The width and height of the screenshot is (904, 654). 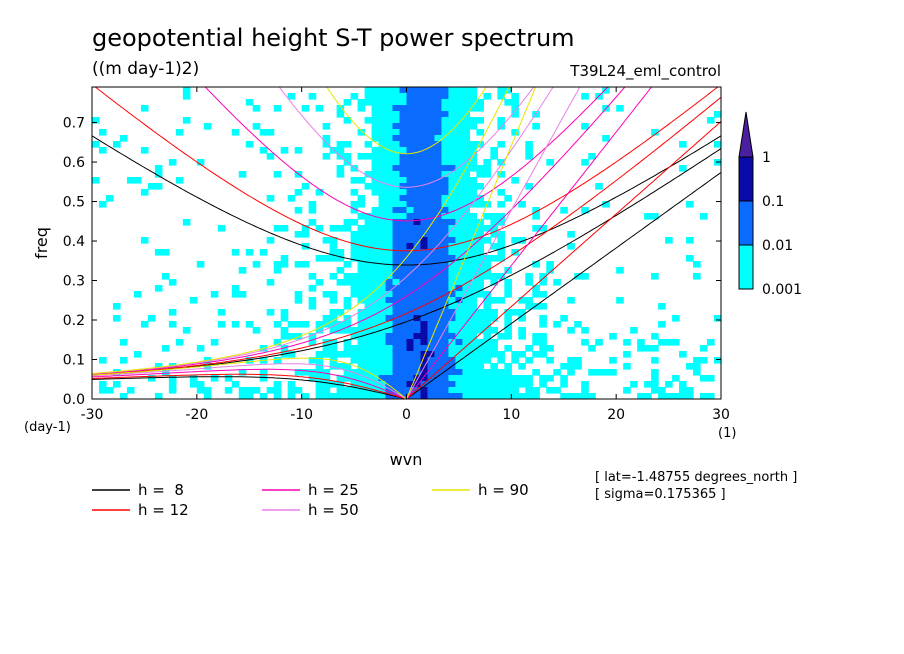 What do you see at coordinates (74, 400) in the screenshot?
I see `y-tick-label: 0.0` at bounding box center [74, 400].